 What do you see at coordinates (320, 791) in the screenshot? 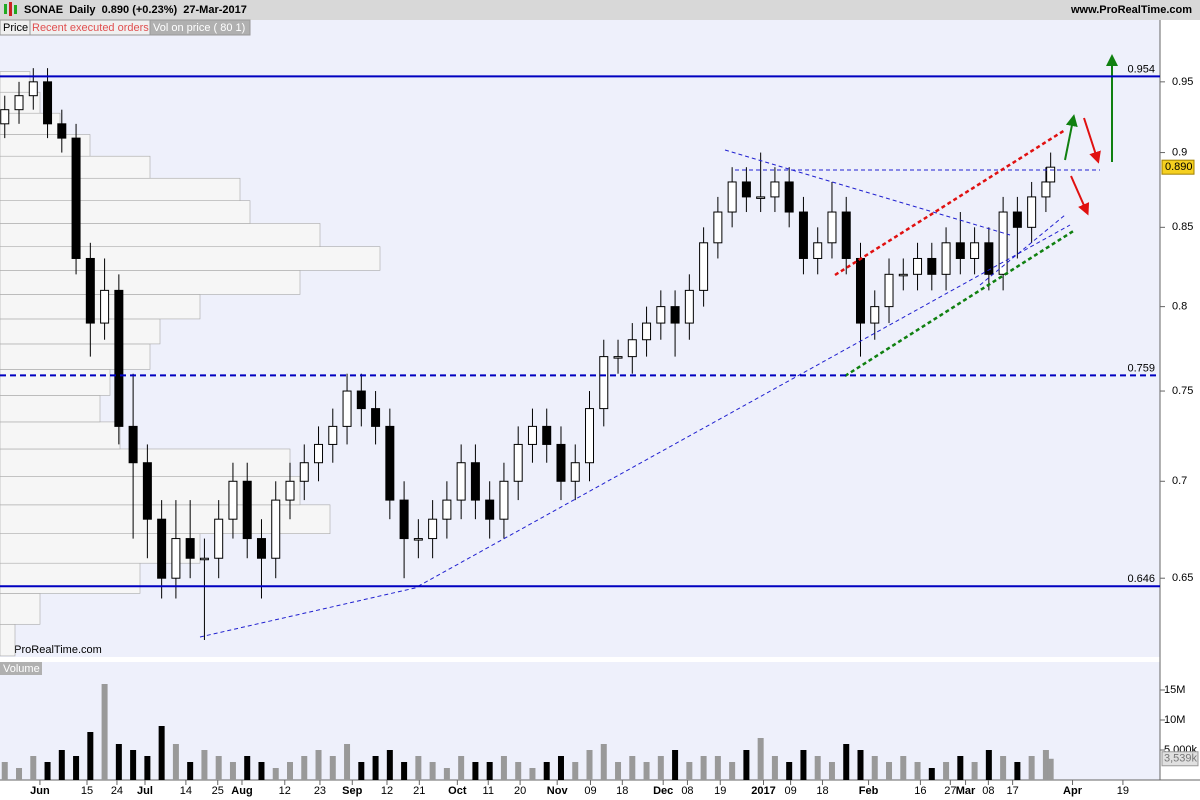
I see `x-tick-label: 23` at bounding box center [320, 791].